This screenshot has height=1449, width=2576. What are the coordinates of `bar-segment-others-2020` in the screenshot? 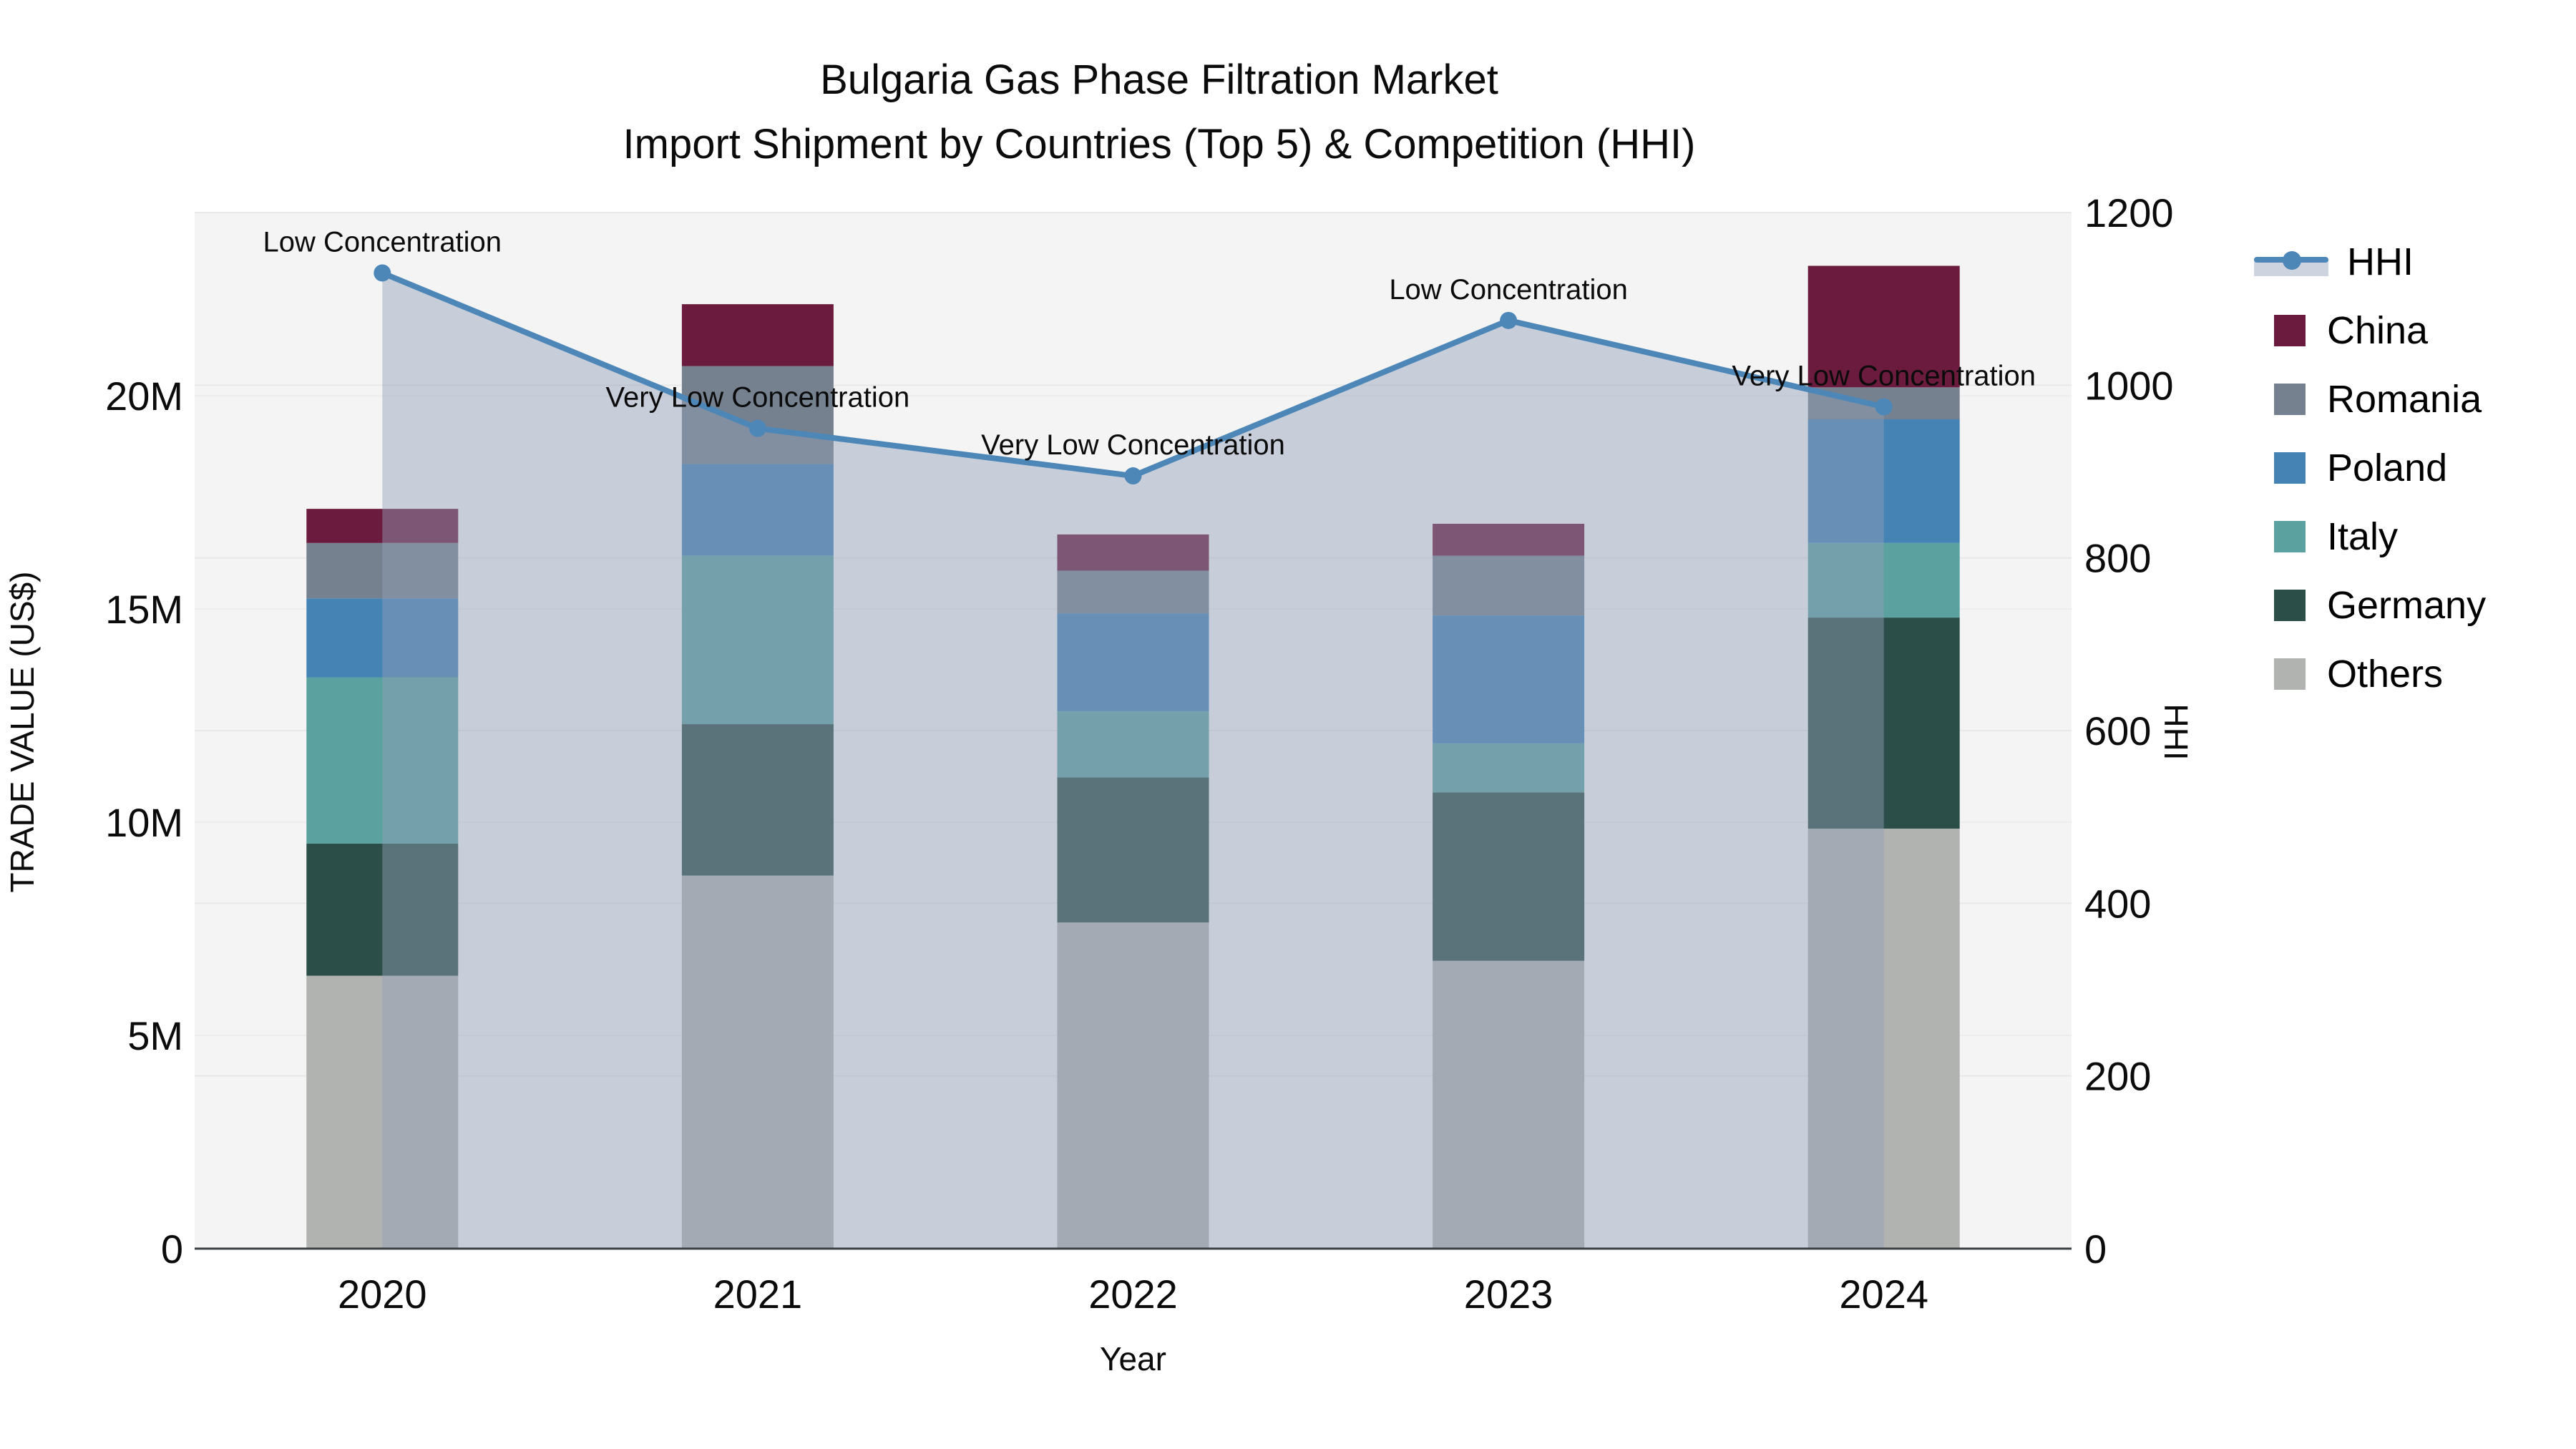 It's located at (382, 1112).